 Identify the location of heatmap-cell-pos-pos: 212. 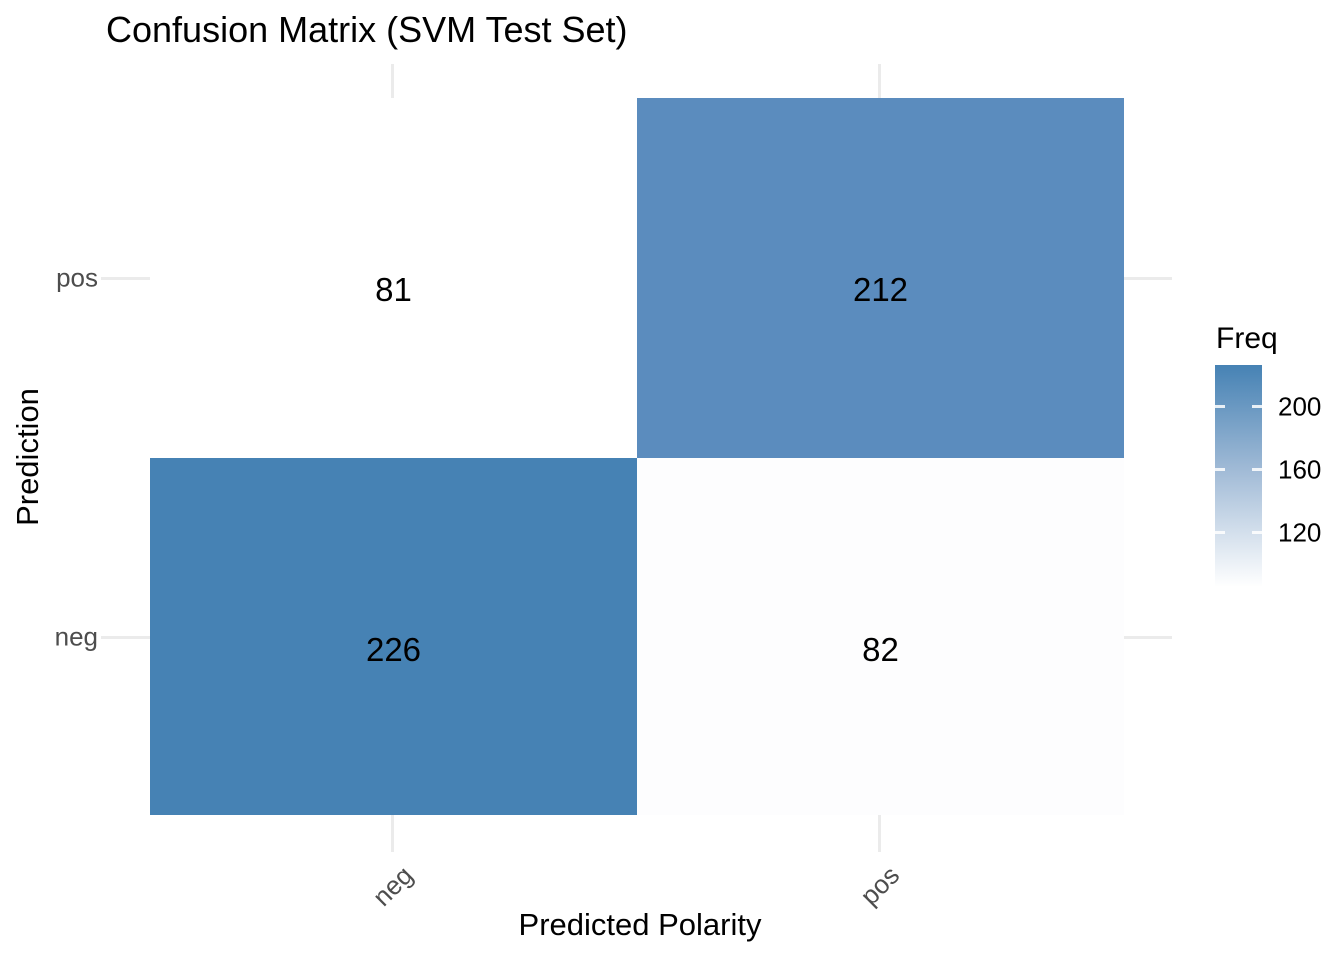
(880, 278).